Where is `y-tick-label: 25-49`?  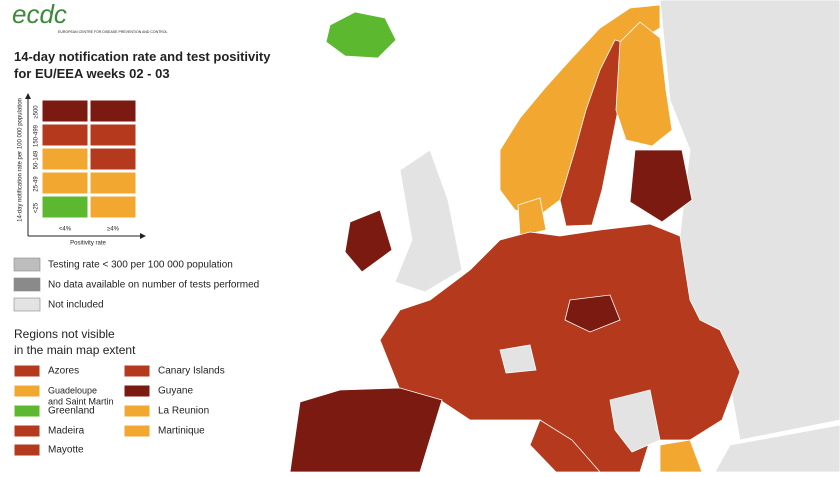 y-tick-label: 25-49 is located at coordinates (37, 184).